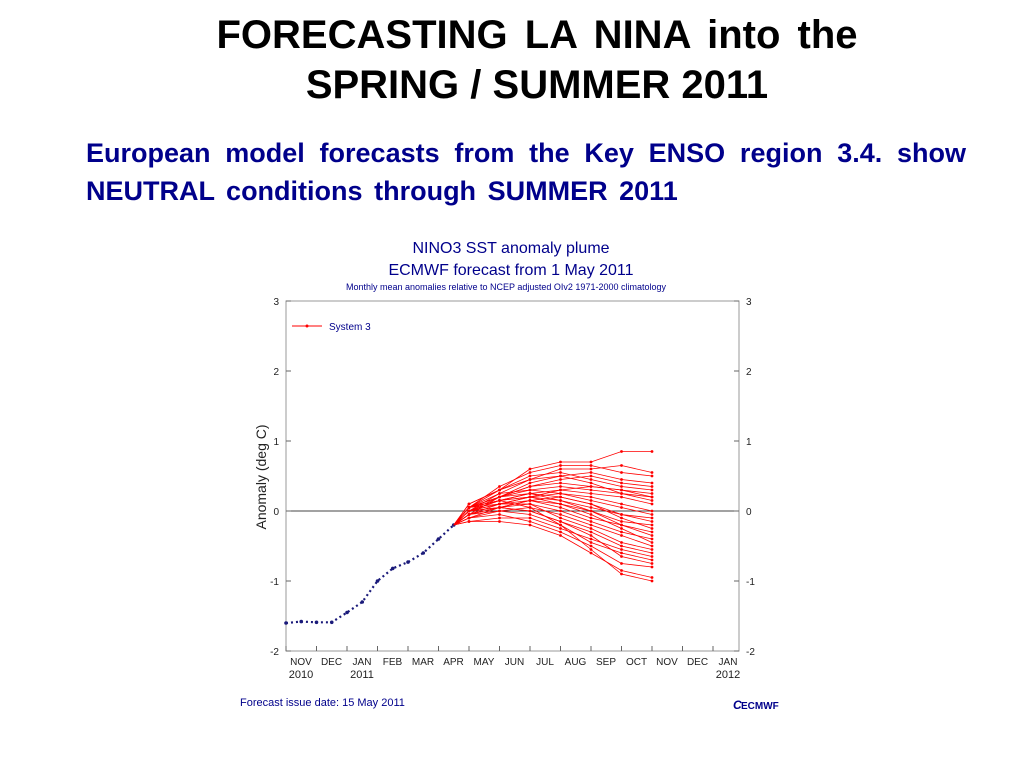 The width and height of the screenshot is (1024, 768). I want to click on y-tick-label-left: 2, so click(276, 372).